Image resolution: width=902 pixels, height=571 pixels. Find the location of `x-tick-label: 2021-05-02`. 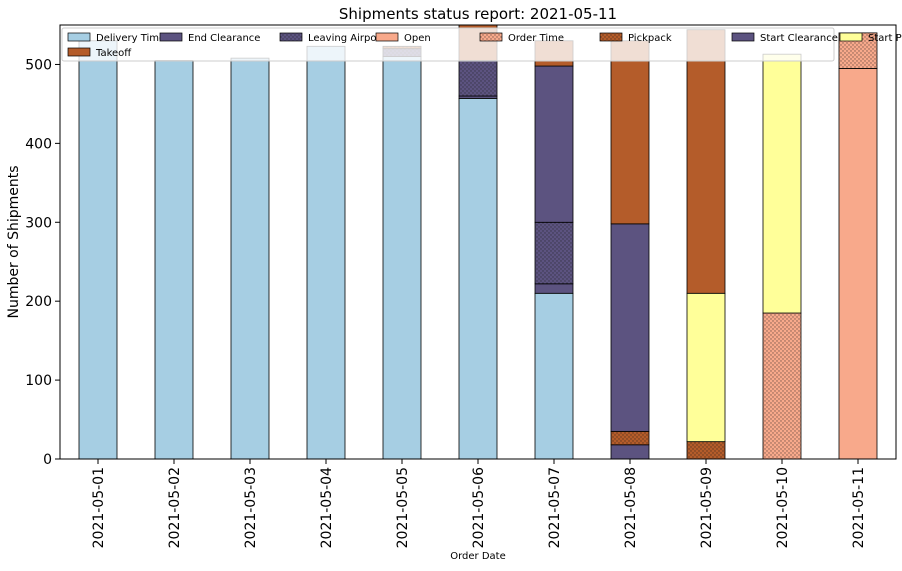

x-tick-label: 2021-05-02 is located at coordinates (175, 507).